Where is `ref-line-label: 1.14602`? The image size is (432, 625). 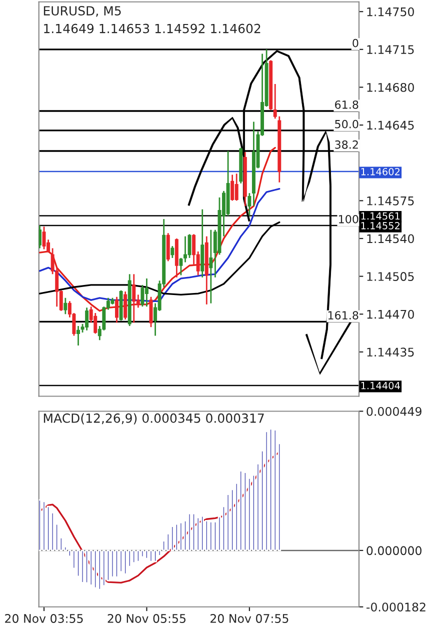 ref-line-label: 1.14602 is located at coordinates (380, 172).